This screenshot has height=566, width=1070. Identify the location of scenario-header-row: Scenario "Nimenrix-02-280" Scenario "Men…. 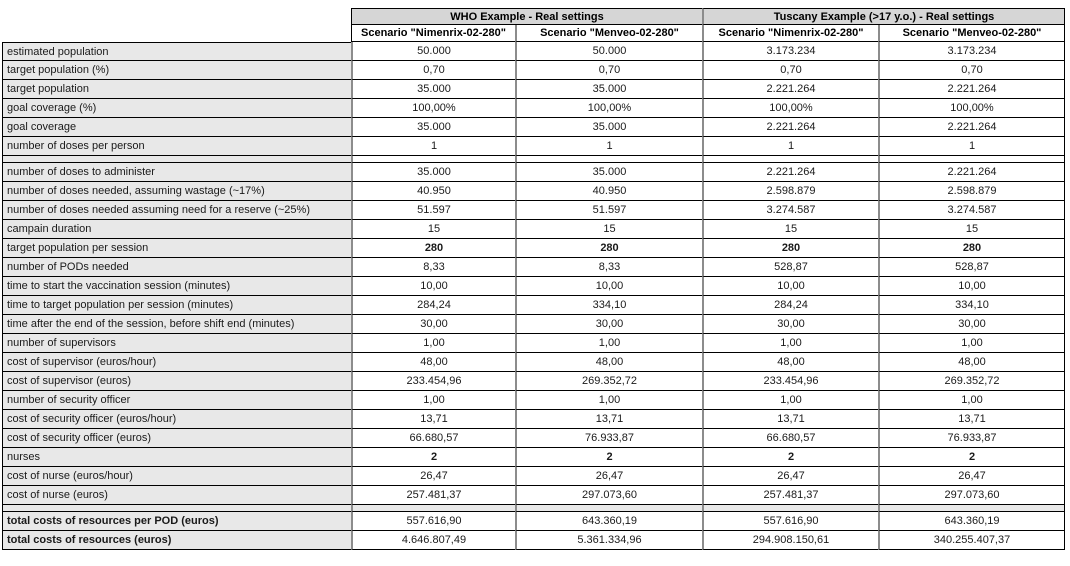
(533, 33).